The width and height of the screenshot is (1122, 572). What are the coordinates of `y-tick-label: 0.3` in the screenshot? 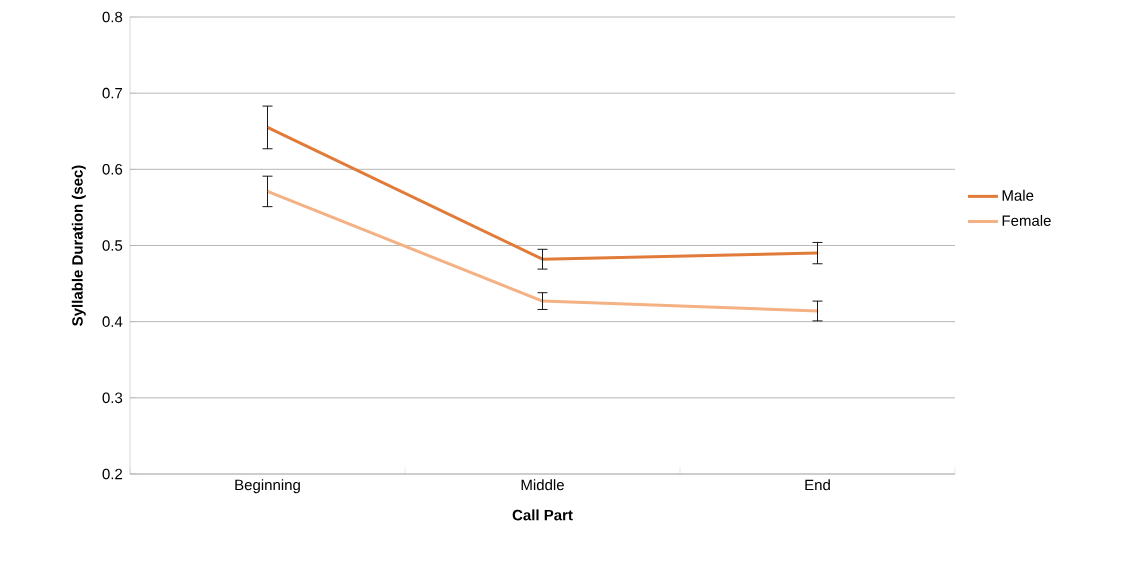 It's located at (112, 398).